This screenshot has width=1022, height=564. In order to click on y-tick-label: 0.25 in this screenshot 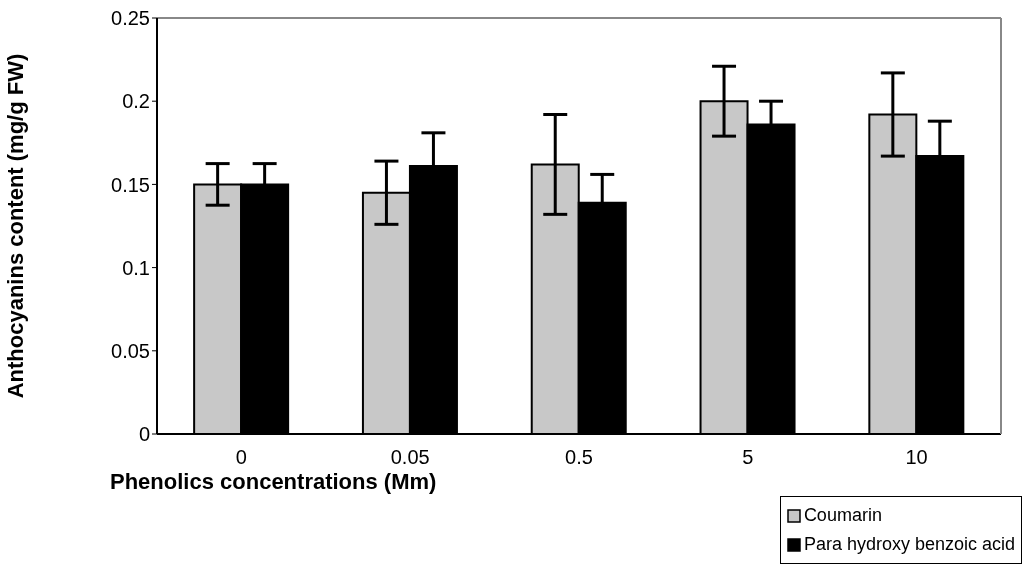, I will do `click(130, 18)`.